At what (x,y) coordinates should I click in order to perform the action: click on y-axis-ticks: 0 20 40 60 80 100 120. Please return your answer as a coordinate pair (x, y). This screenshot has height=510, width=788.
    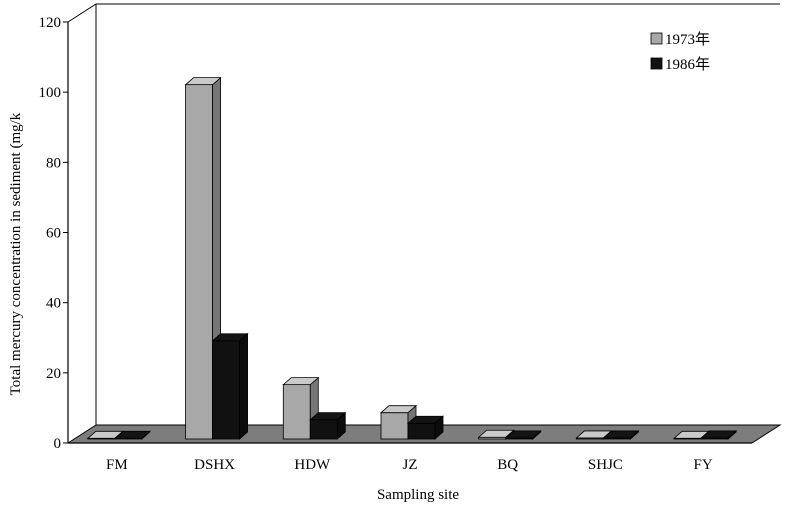
    Looking at the image, I should click on (53, 233).